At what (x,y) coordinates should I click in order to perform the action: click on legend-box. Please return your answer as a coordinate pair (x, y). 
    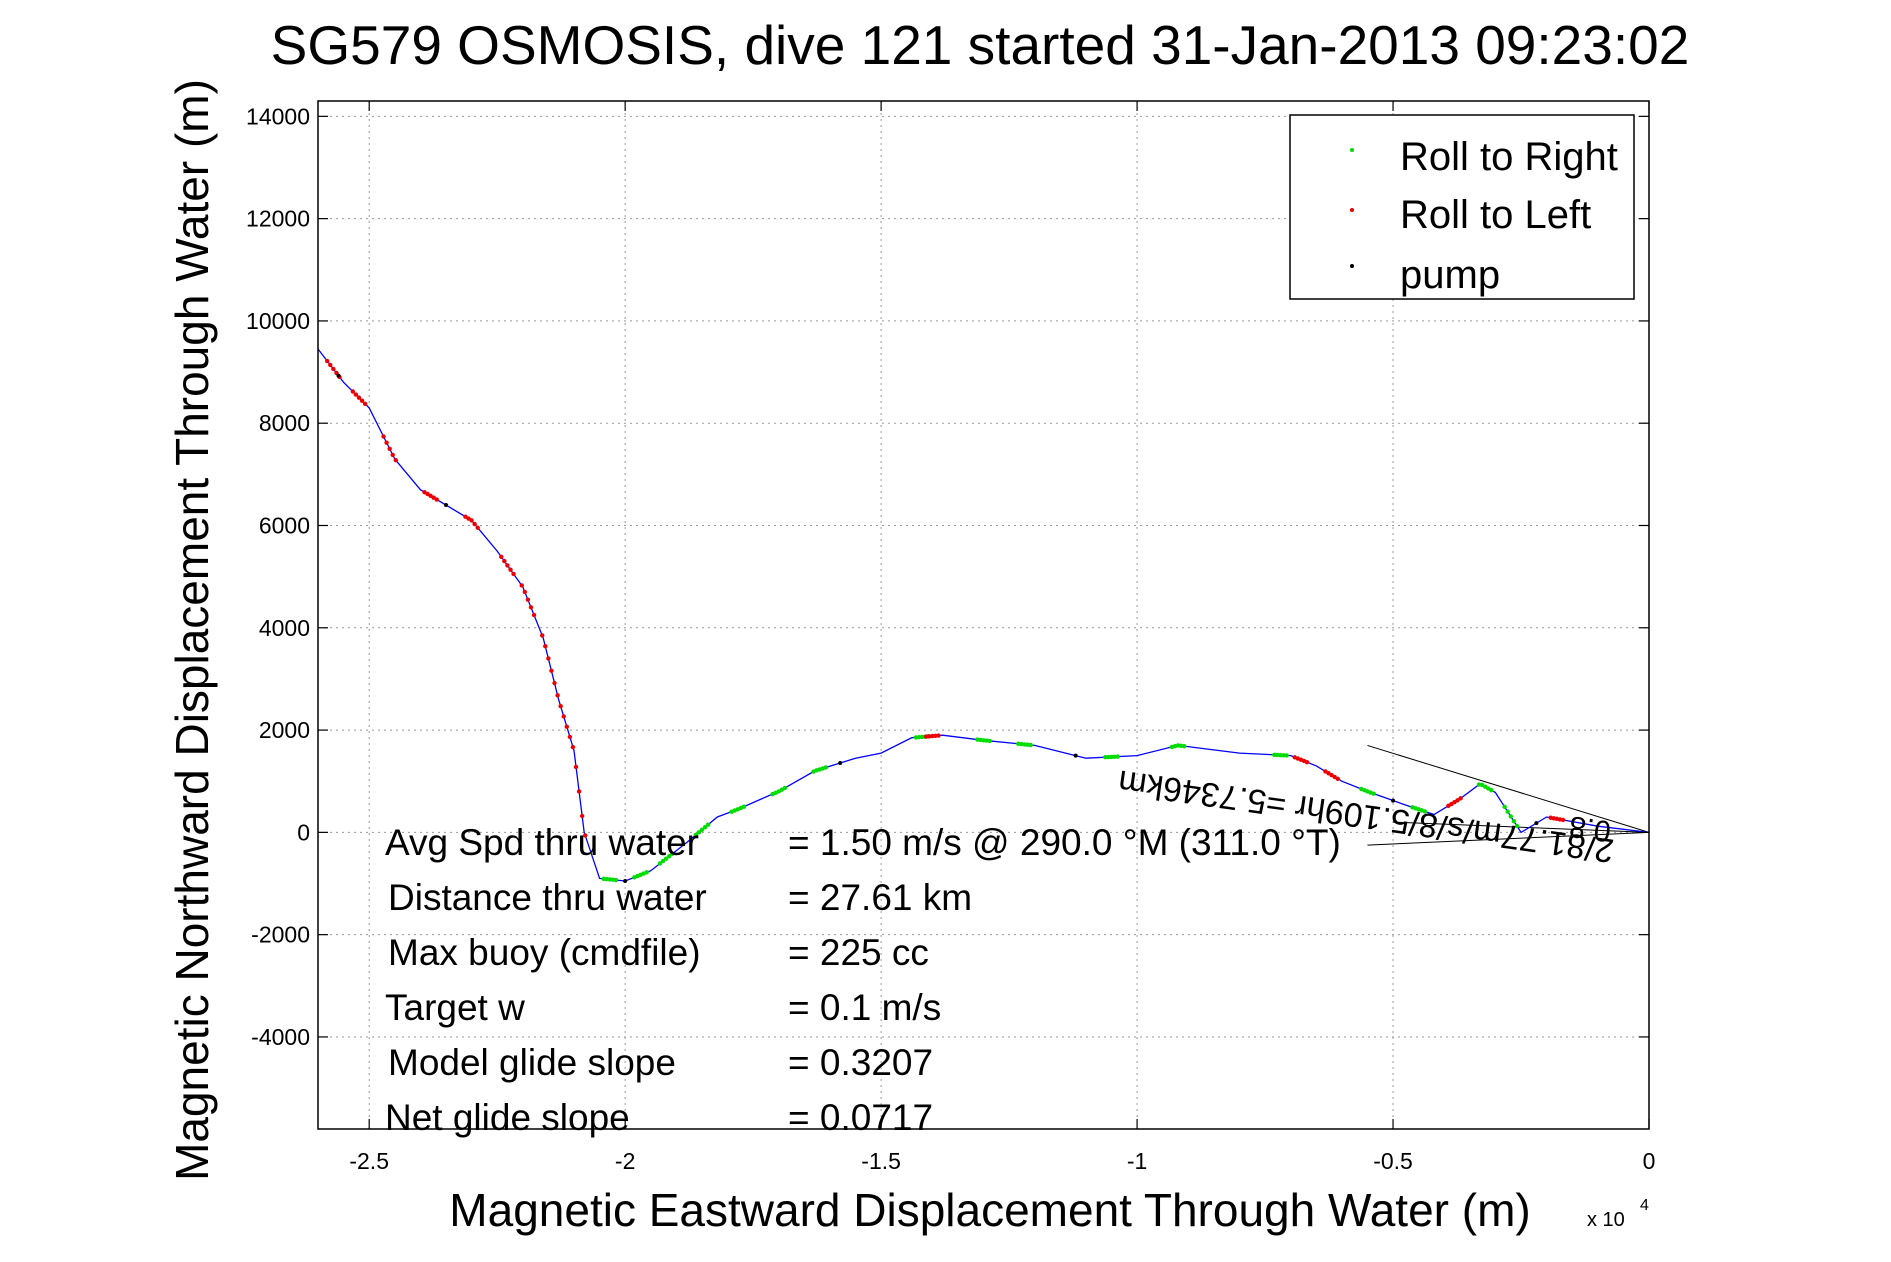
    Looking at the image, I should click on (1462, 207).